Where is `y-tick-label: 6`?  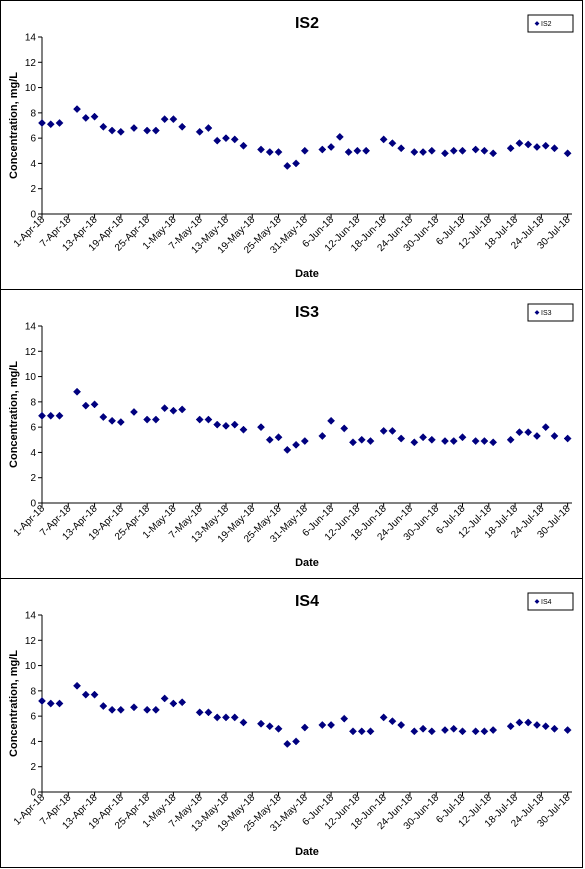
y-tick-label: 6 is located at coordinates (33, 428).